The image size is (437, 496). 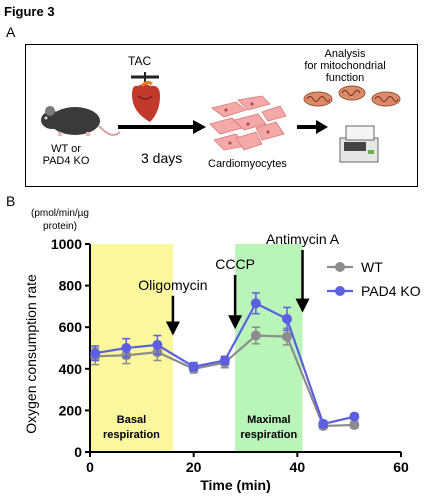 What do you see at coordinates (298, 467) in the screenshot?
I see `x-tick-label: 40` at bounding box center [298, 467].